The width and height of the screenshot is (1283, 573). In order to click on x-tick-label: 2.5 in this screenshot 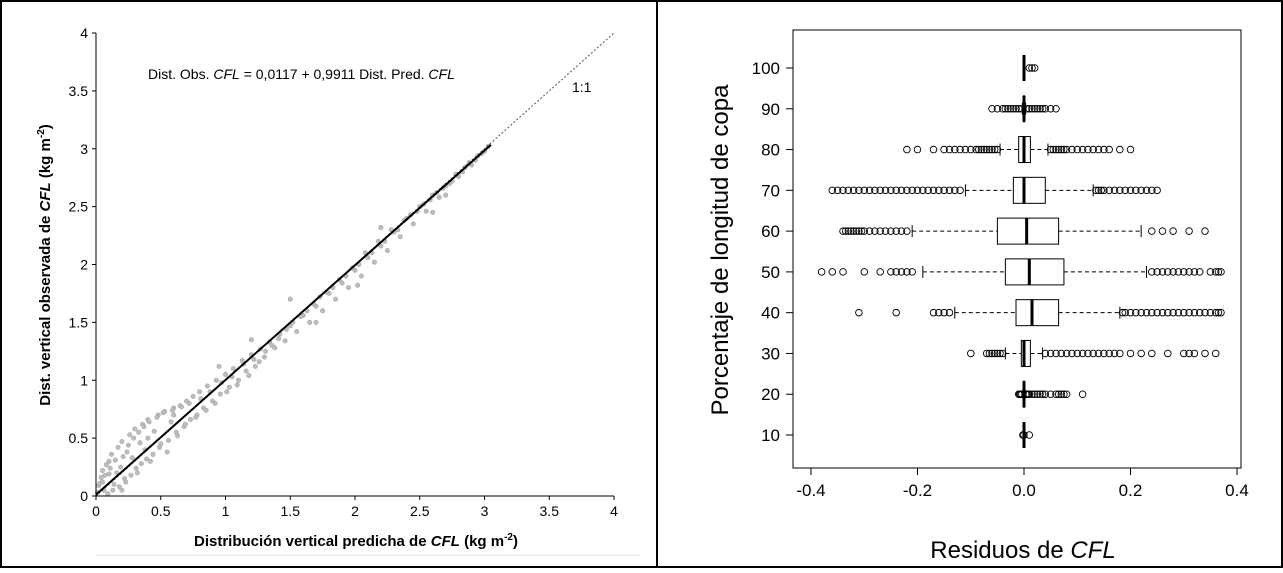, I will do `click(420, 511)`.